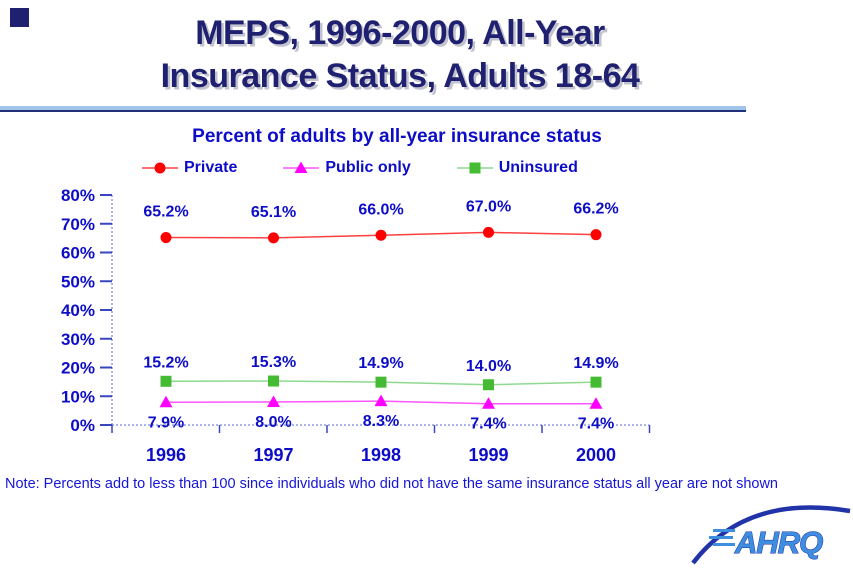  I want to click on title-underline-rule, so click(373, 109).